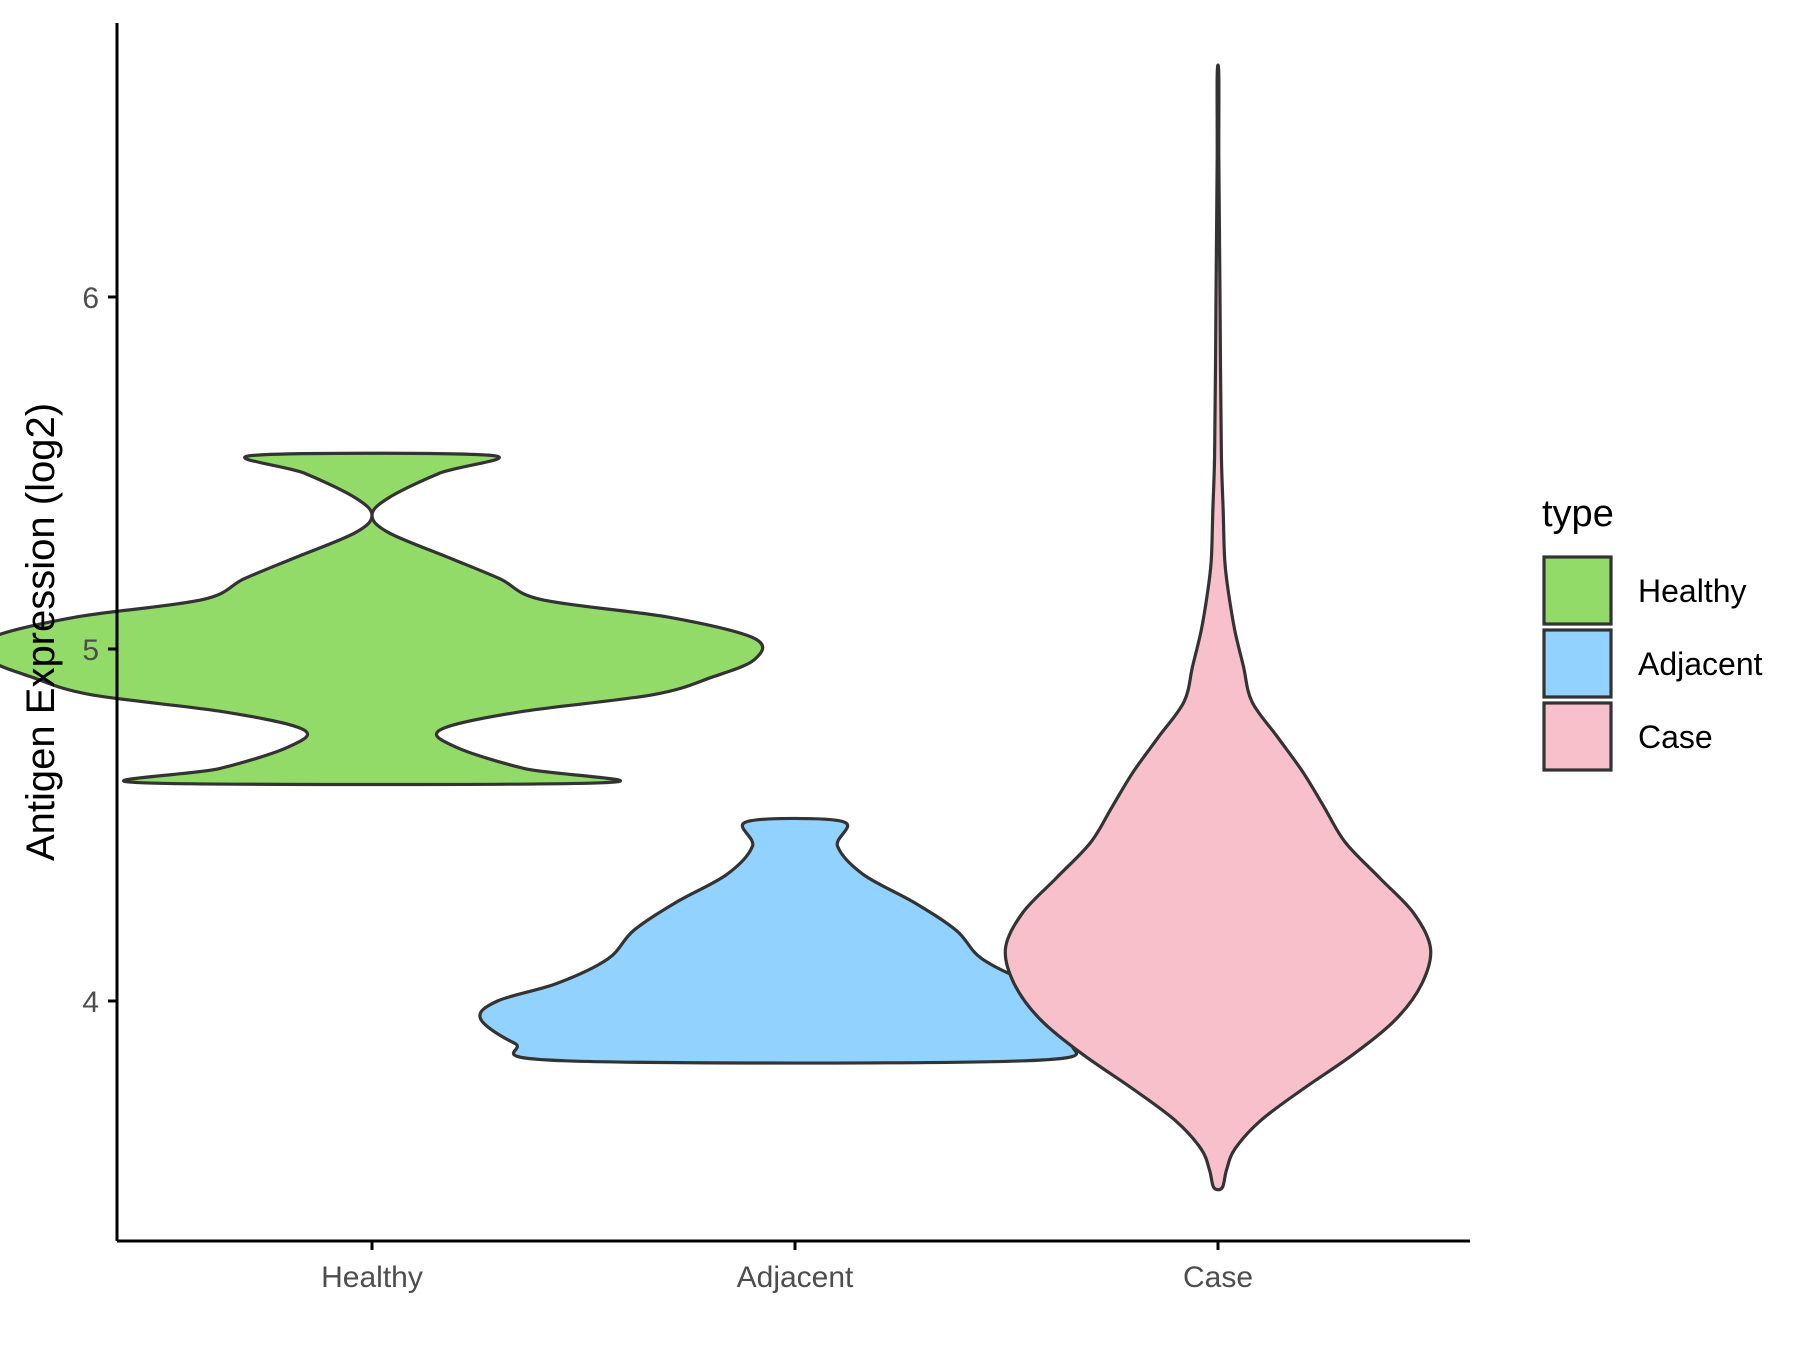 The height and width of the screenshot is (1350, 1800). I want to click on legend-key-case, so click(1577, 736).